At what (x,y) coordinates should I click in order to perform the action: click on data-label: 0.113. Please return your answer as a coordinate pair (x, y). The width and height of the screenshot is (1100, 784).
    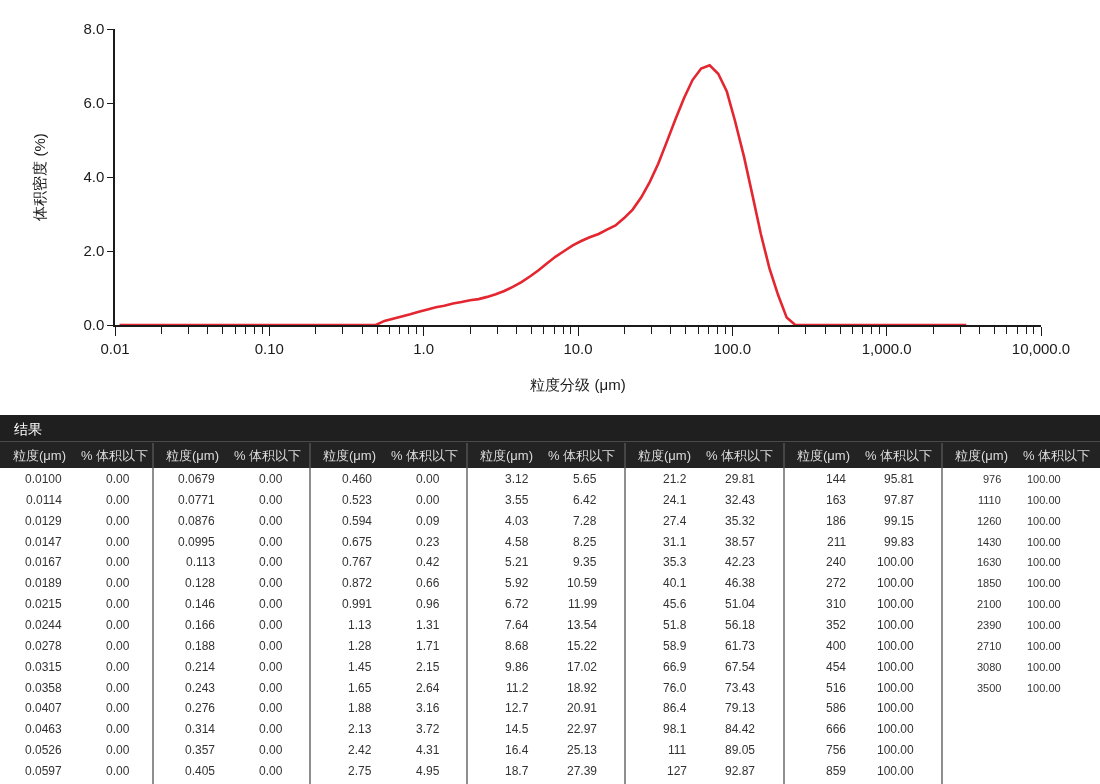
    Looking at the image, I should click on (201, 562).